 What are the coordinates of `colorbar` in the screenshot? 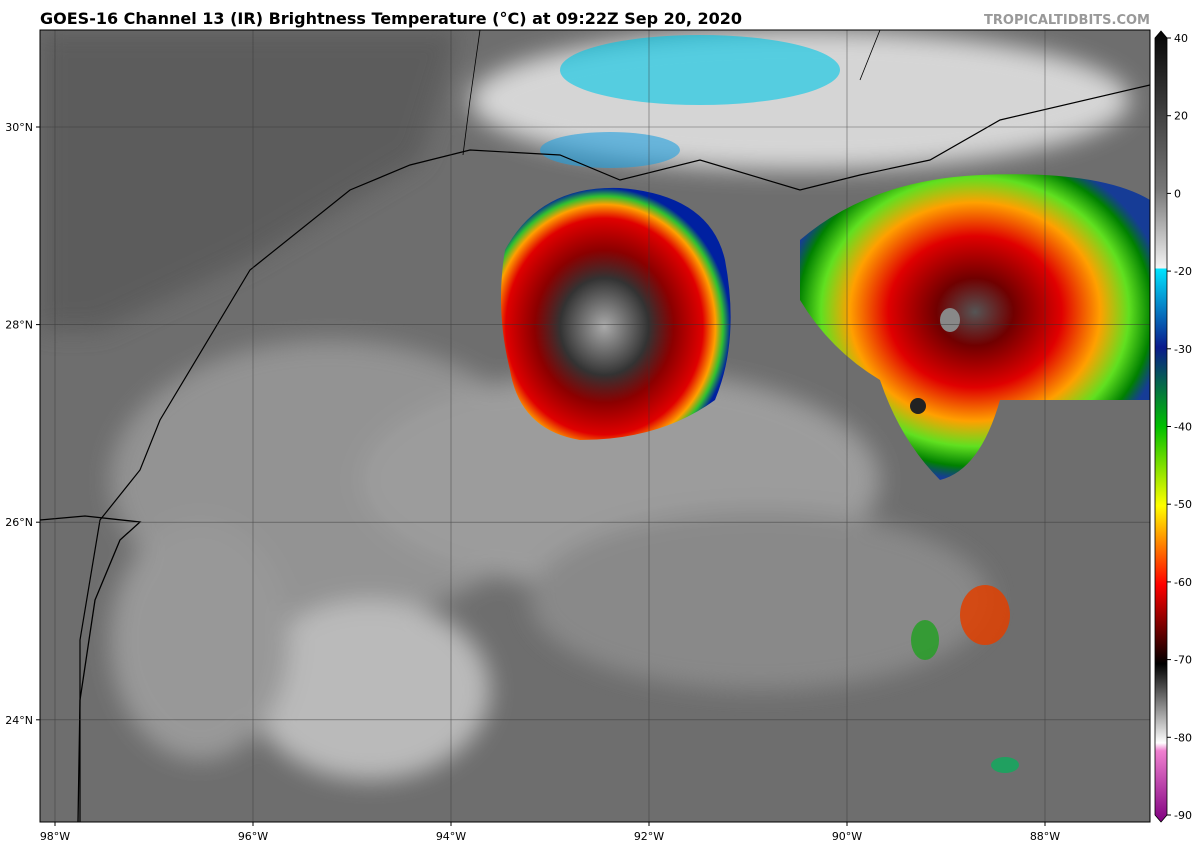 It's located at (1161, 426).